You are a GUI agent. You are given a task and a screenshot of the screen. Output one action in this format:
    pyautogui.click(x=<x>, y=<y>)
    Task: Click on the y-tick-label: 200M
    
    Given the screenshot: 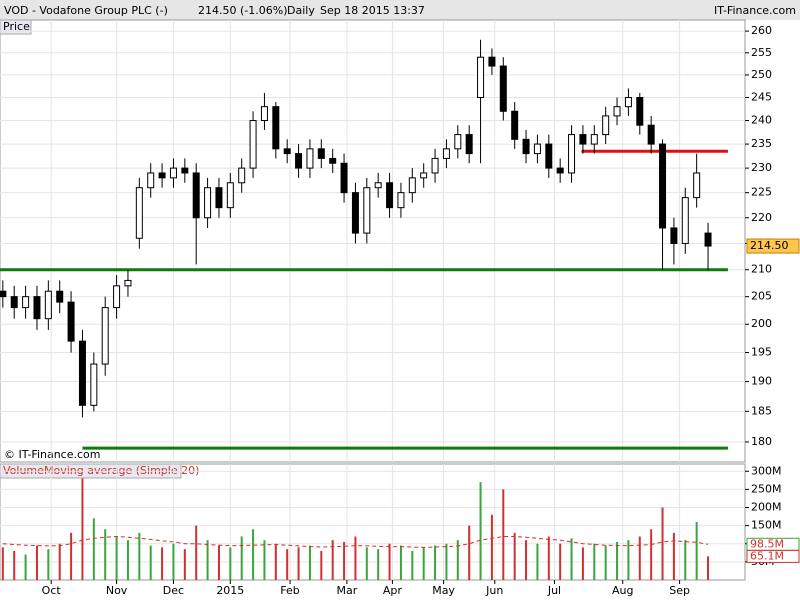 What is the action you would take?
    pyautogui.click(x=766, y=507)
    